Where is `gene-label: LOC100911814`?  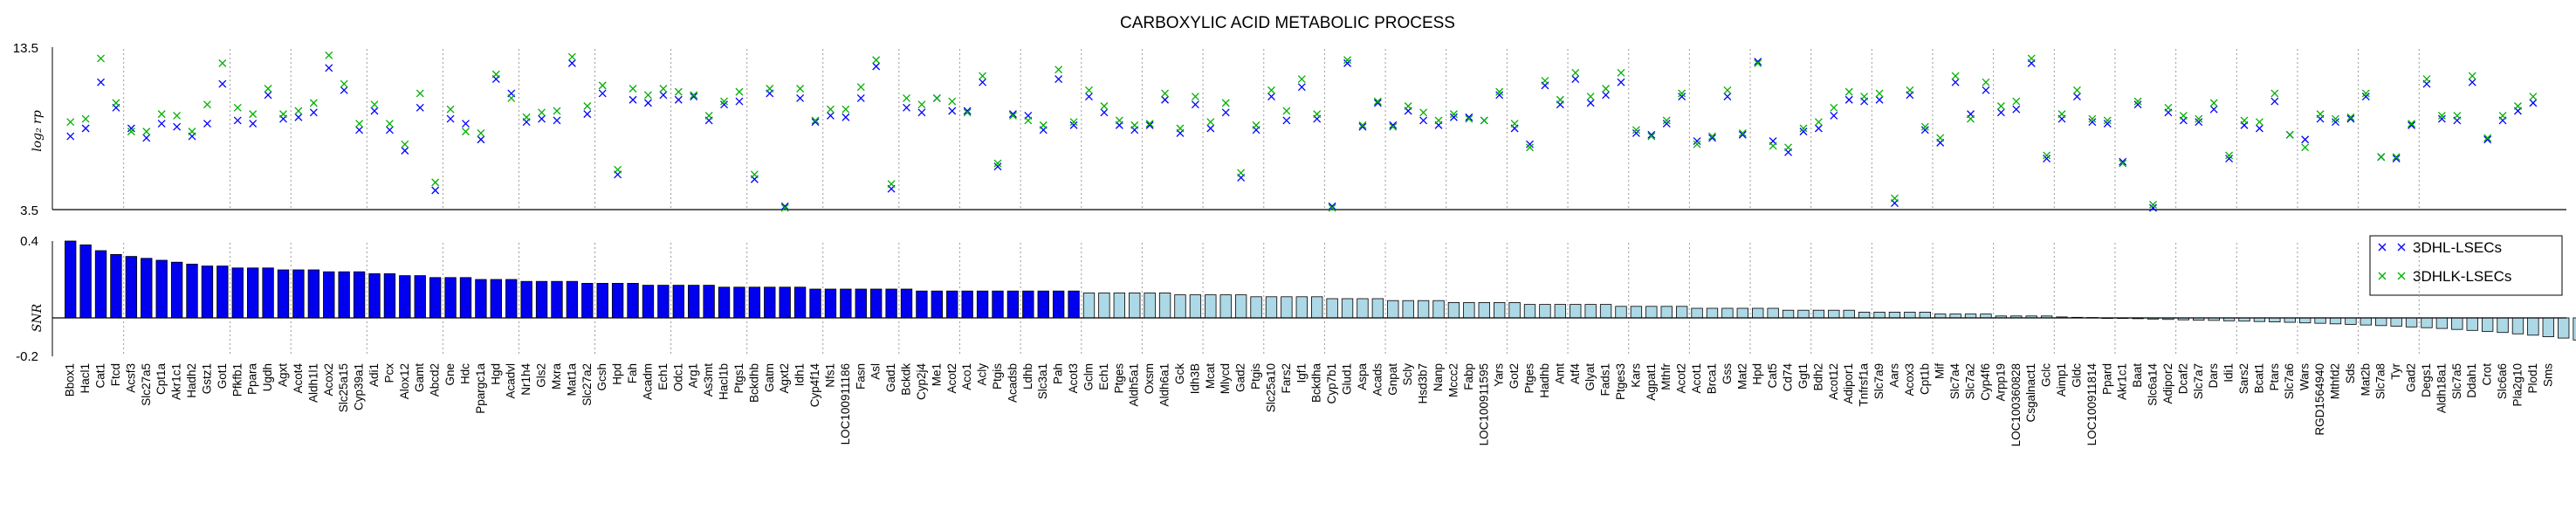 gene-label: LOC100911814 is located at coordinates (2092, 404).